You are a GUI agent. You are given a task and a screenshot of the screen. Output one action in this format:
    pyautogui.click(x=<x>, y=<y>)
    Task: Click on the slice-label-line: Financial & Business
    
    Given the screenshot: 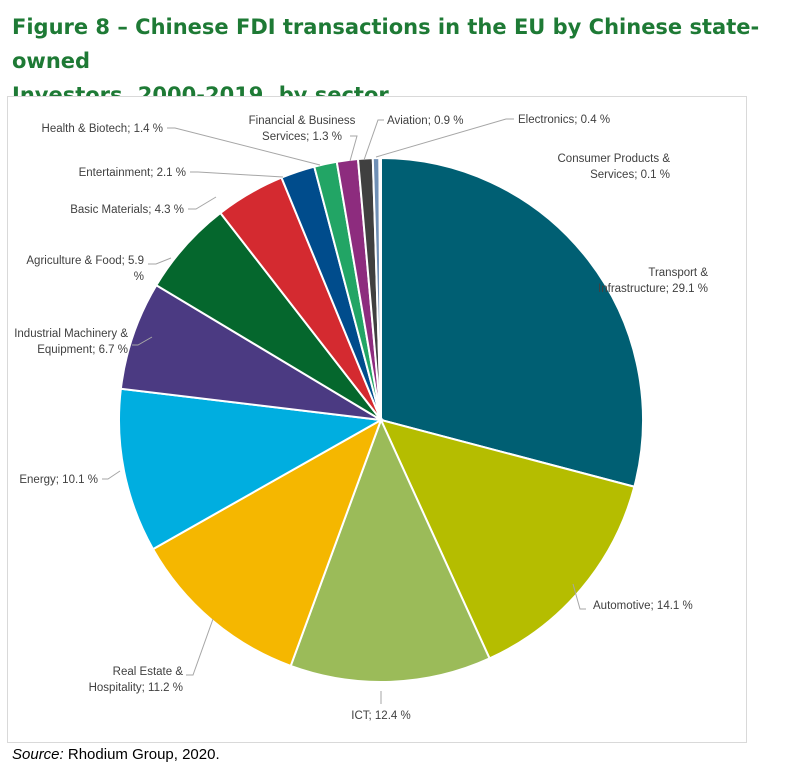 What is the action you would take?
    pyautogui.click(x=302, y=121)
    